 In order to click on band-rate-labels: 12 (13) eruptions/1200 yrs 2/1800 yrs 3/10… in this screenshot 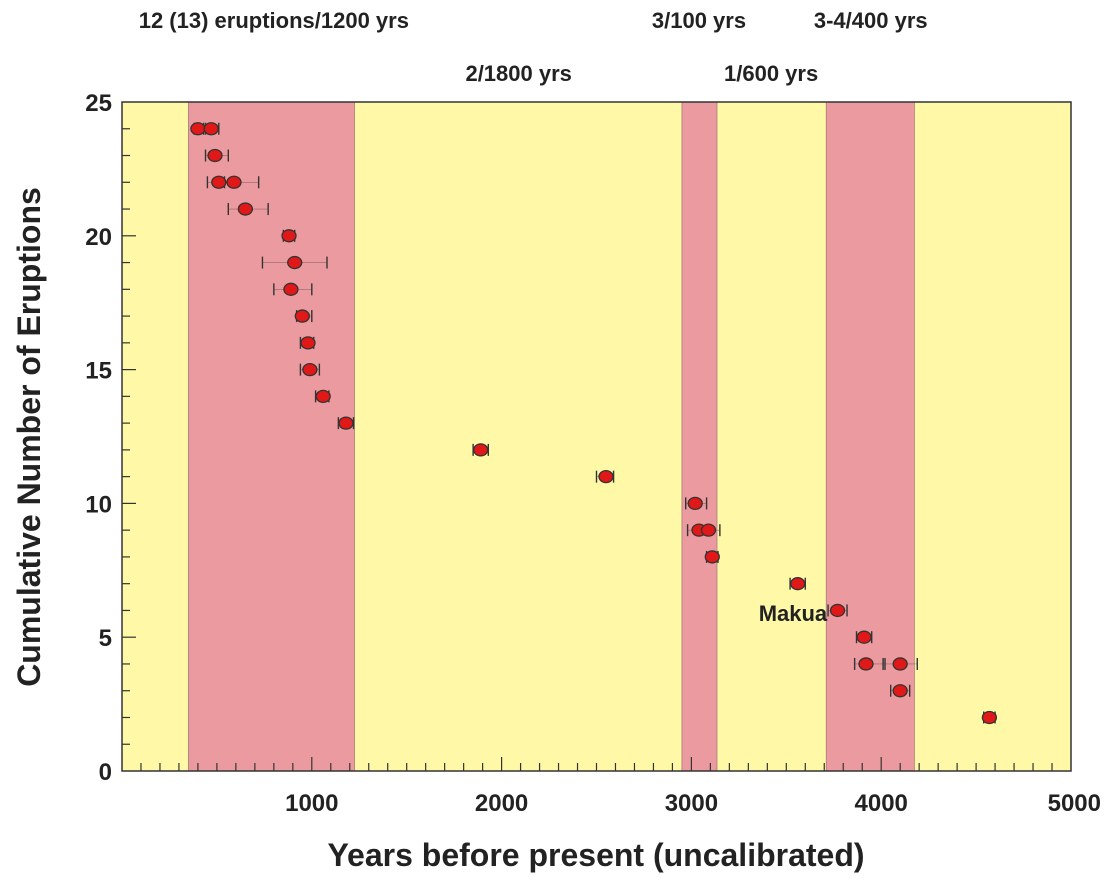, I will do `click(533, 47)`.